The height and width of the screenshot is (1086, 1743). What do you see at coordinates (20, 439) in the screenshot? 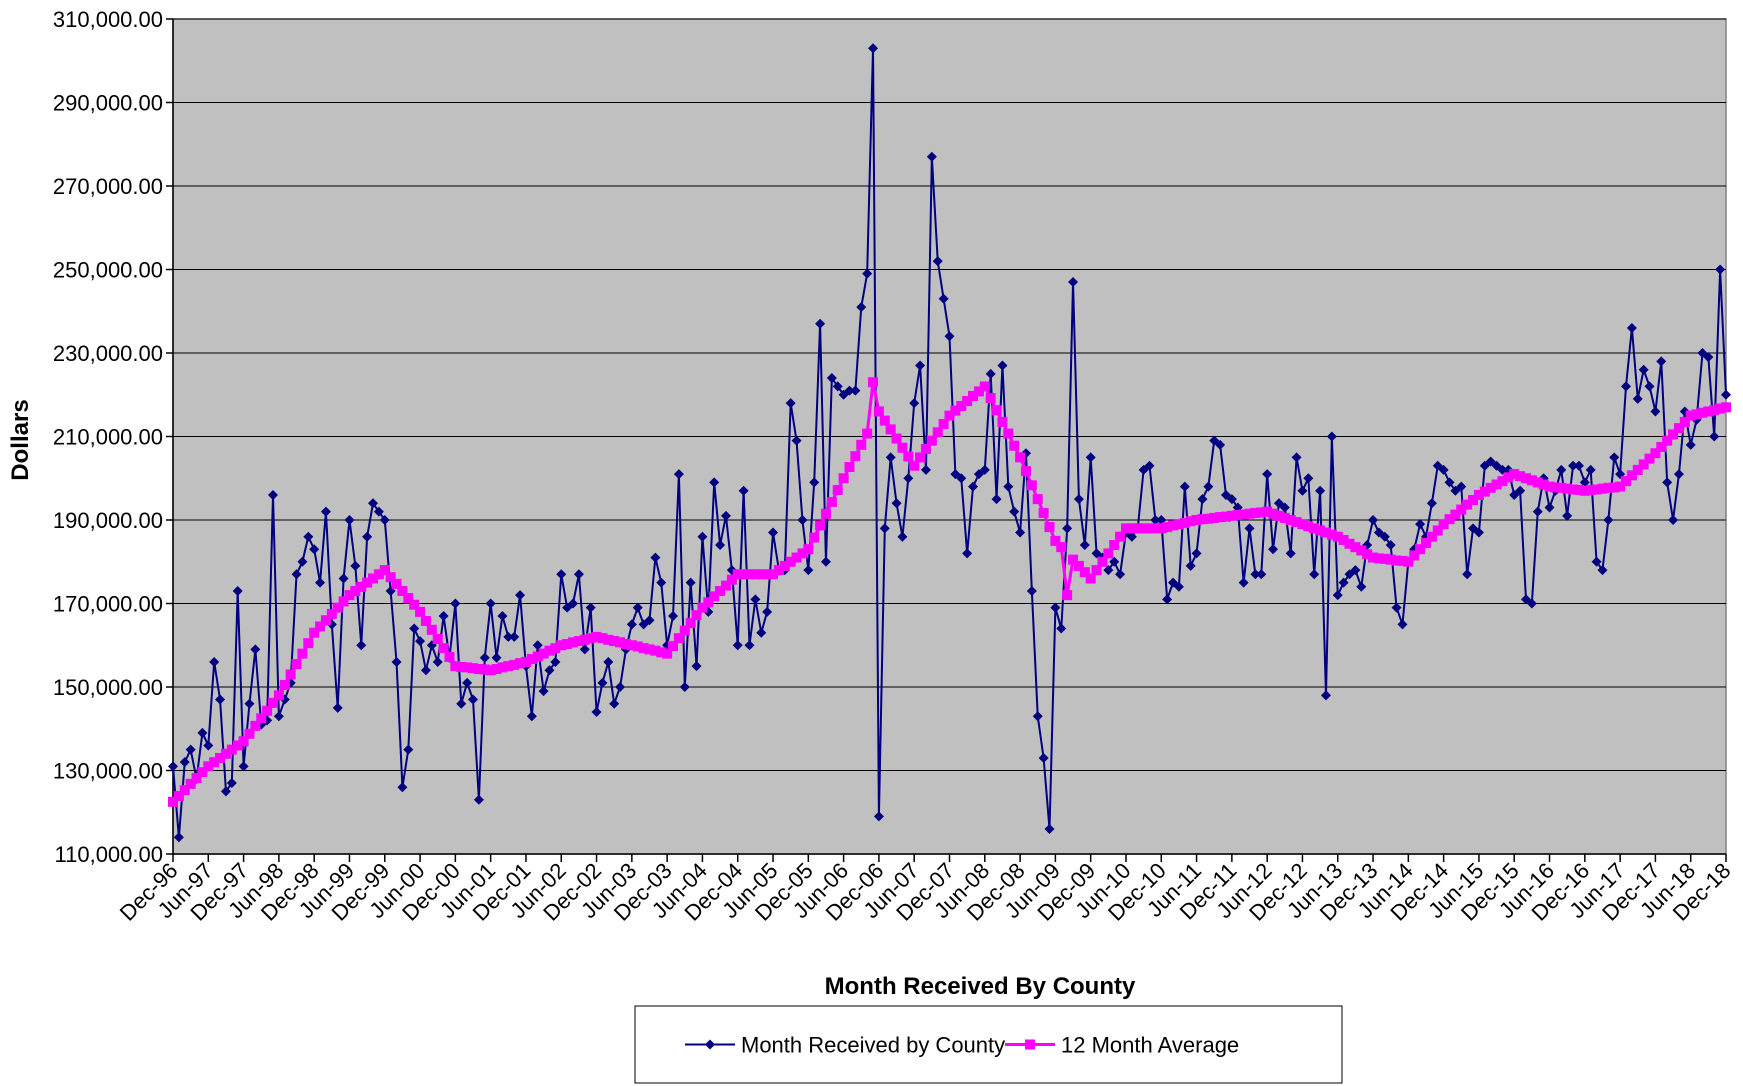
I see `y-axis-title: Dollars` at bounding box center [20, 439].